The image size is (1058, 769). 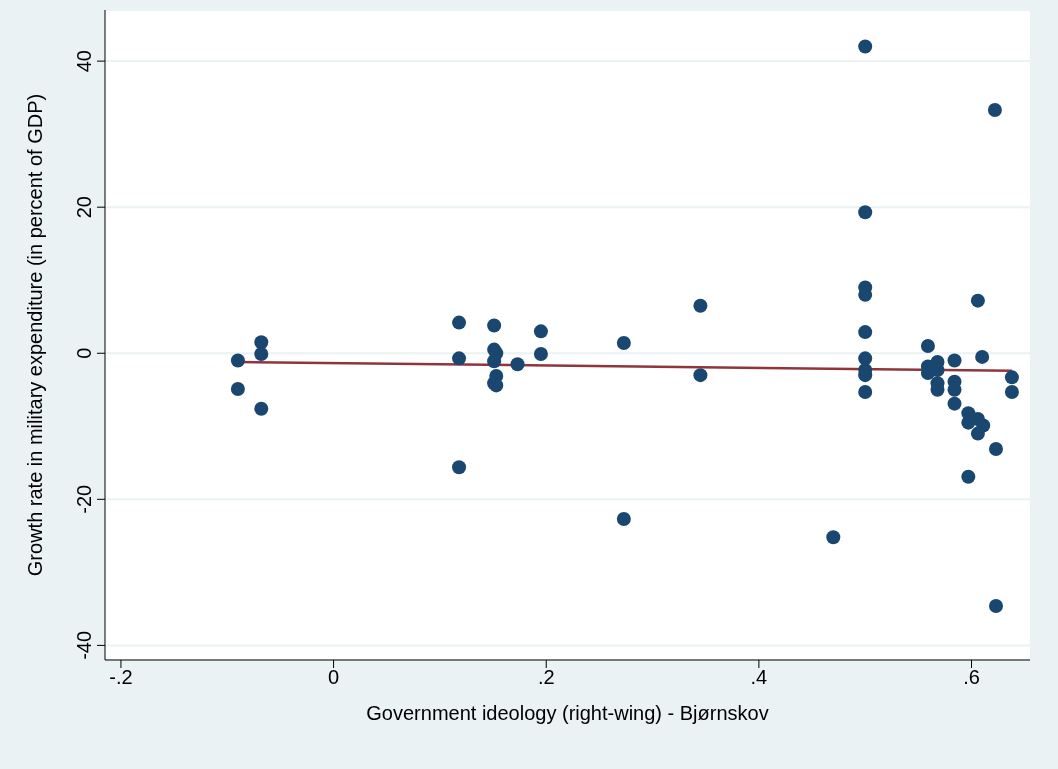 I want to click on y-tick-label: -40, so click(x=84, y=645).